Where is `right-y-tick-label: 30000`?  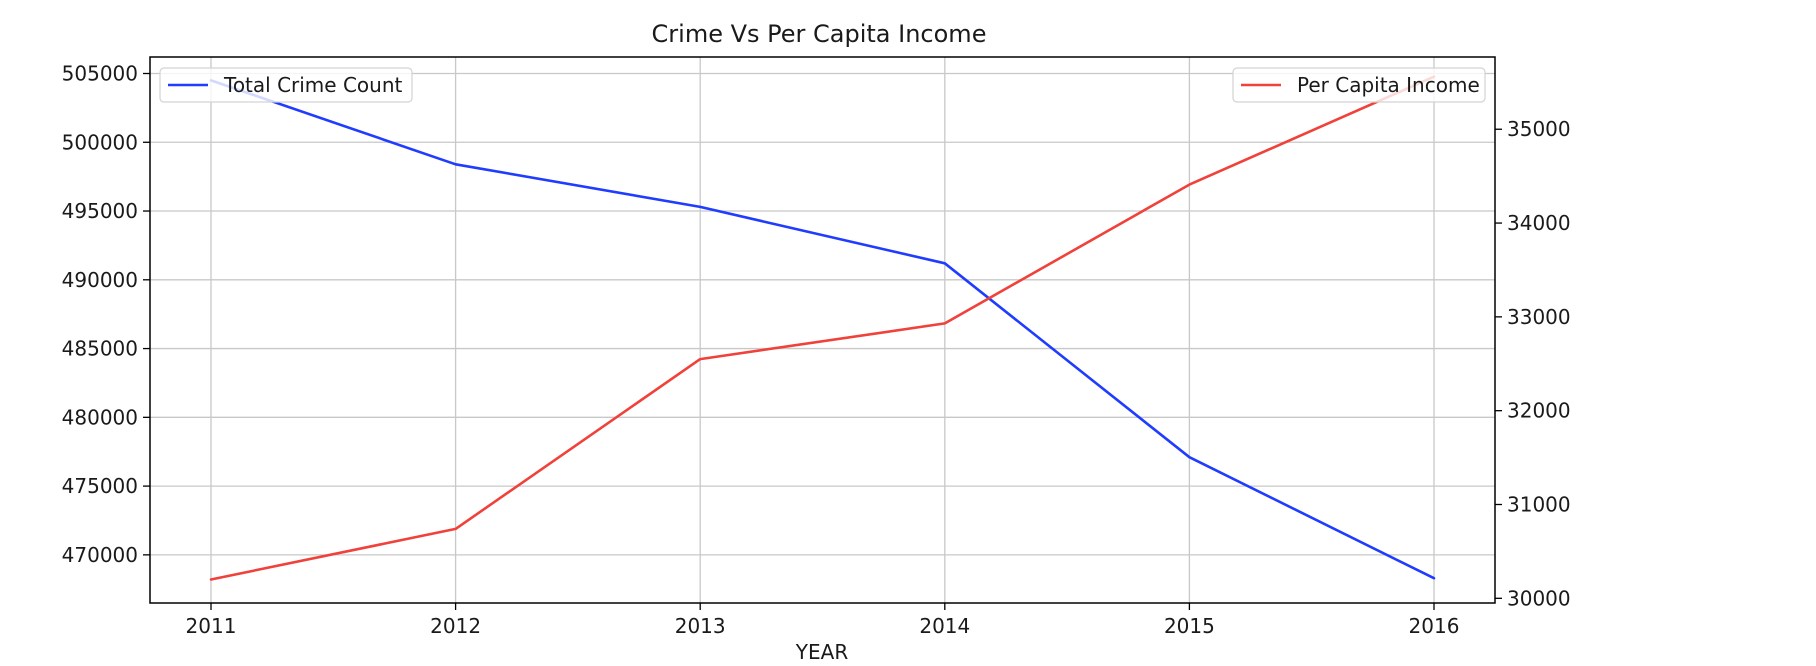
right-y-tick-label: 30000 is located at coordinates (1539, 598).